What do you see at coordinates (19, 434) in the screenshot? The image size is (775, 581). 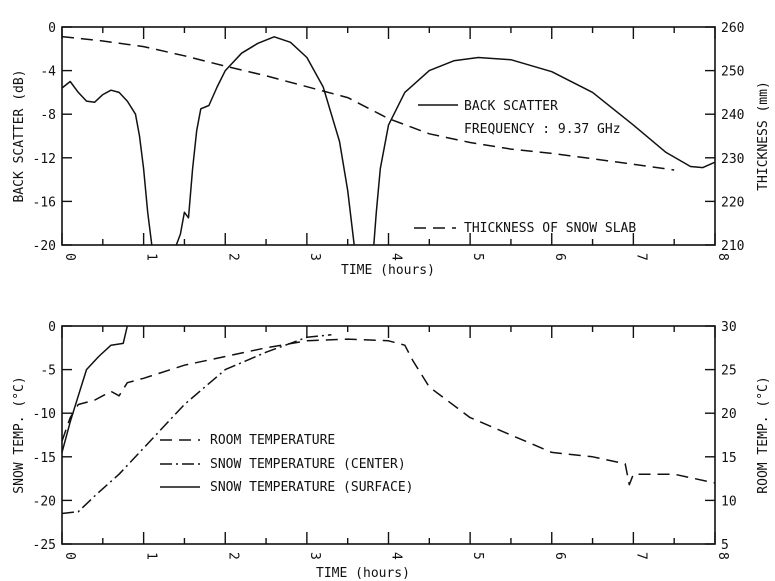 I see `y-axis-title: SNOW TEMP. (°C)` at bounding box center [19, 434].